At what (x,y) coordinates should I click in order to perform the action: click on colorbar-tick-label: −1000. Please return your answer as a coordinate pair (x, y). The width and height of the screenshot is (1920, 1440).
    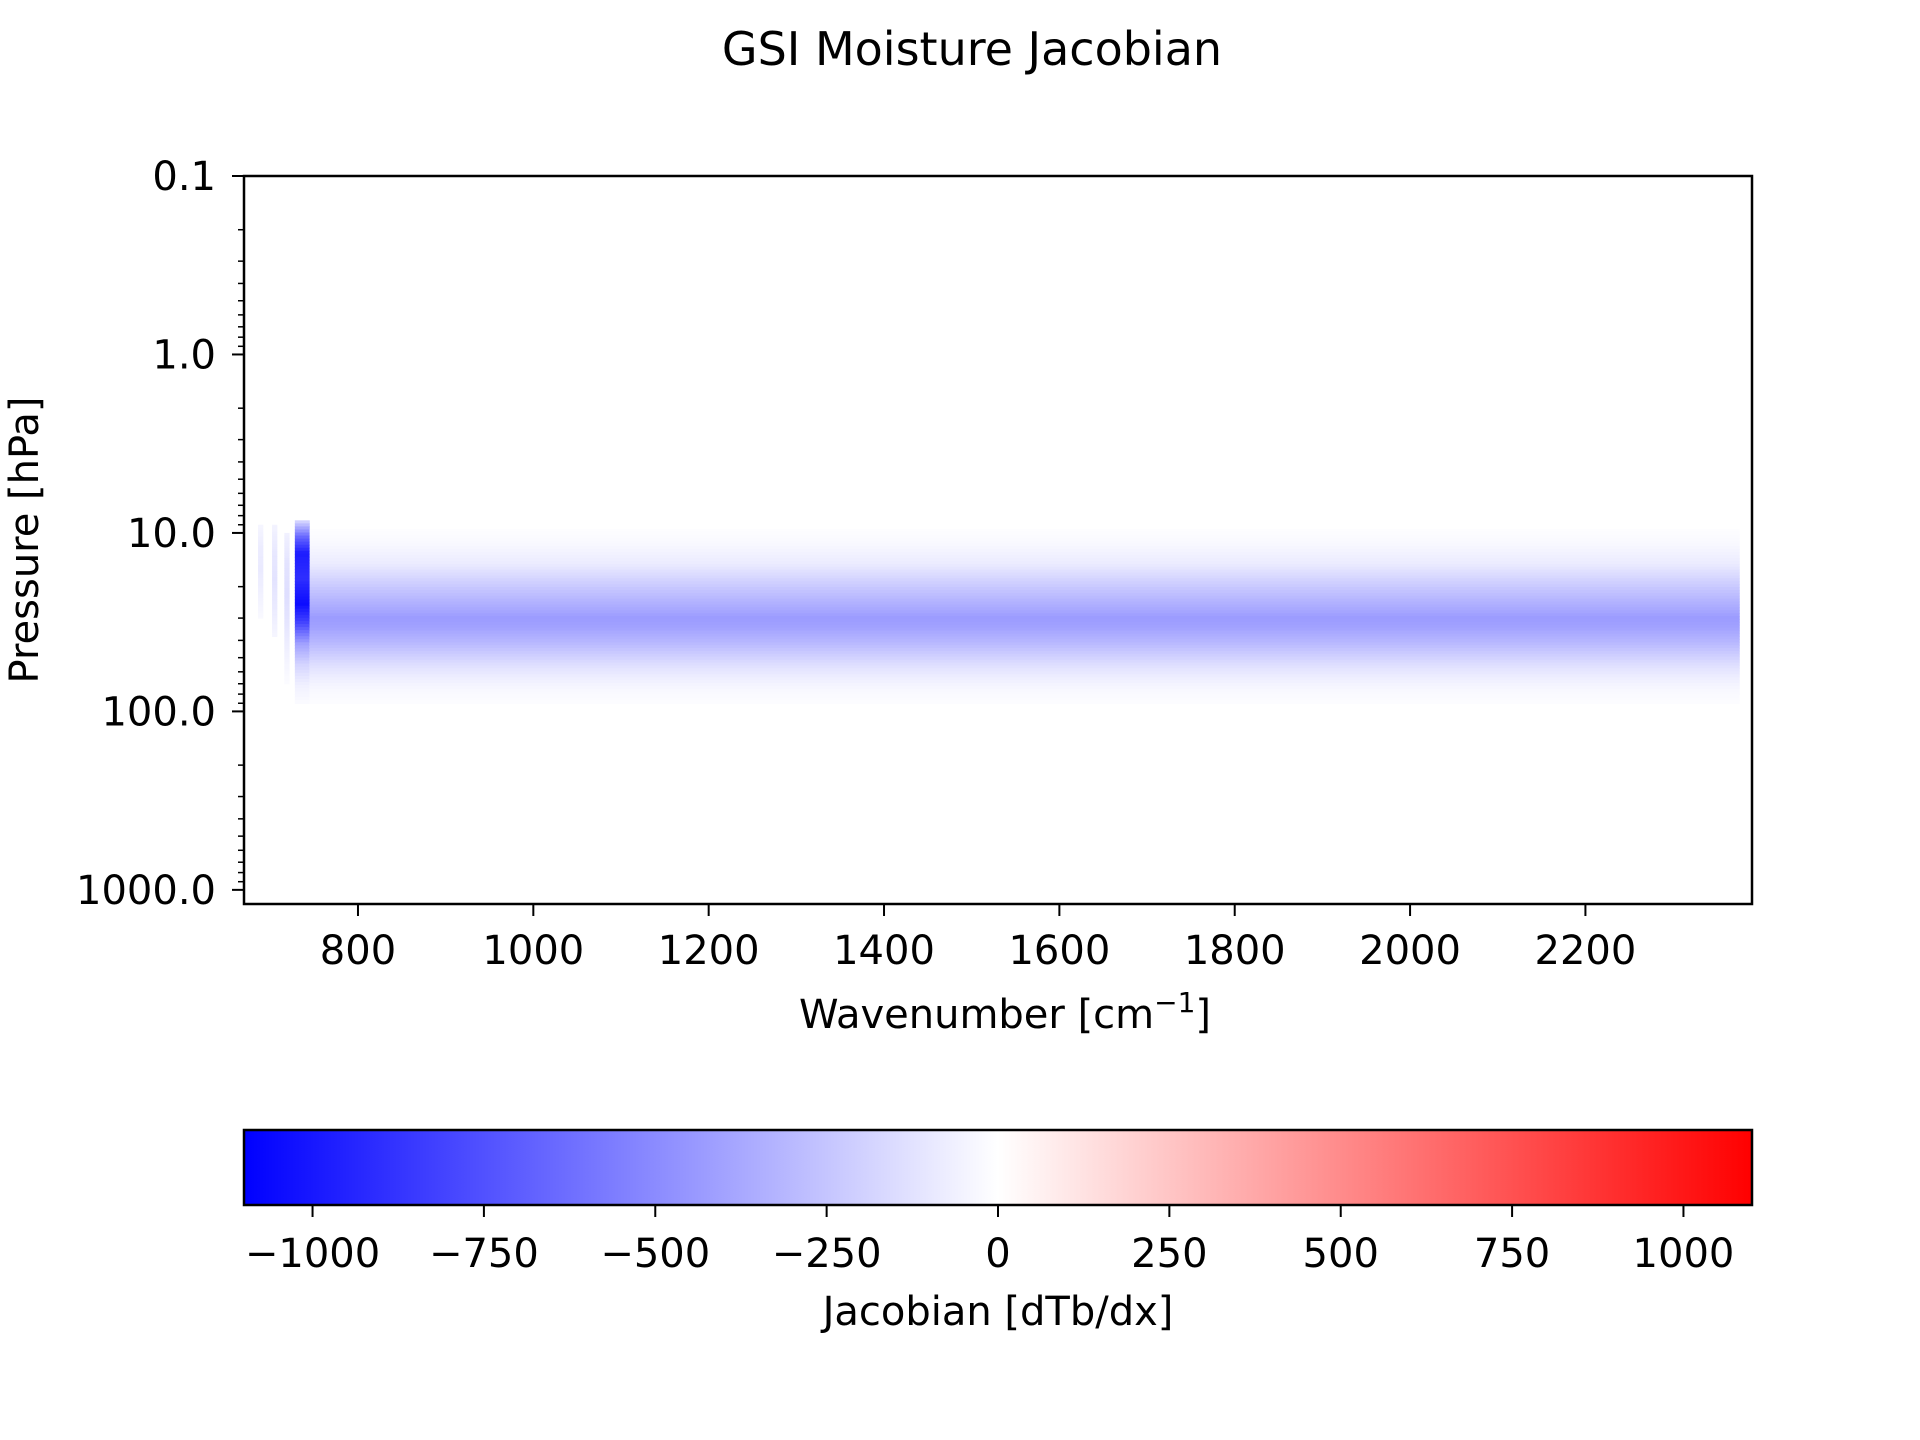
    Looking at the image, I should click on (312, 1254).